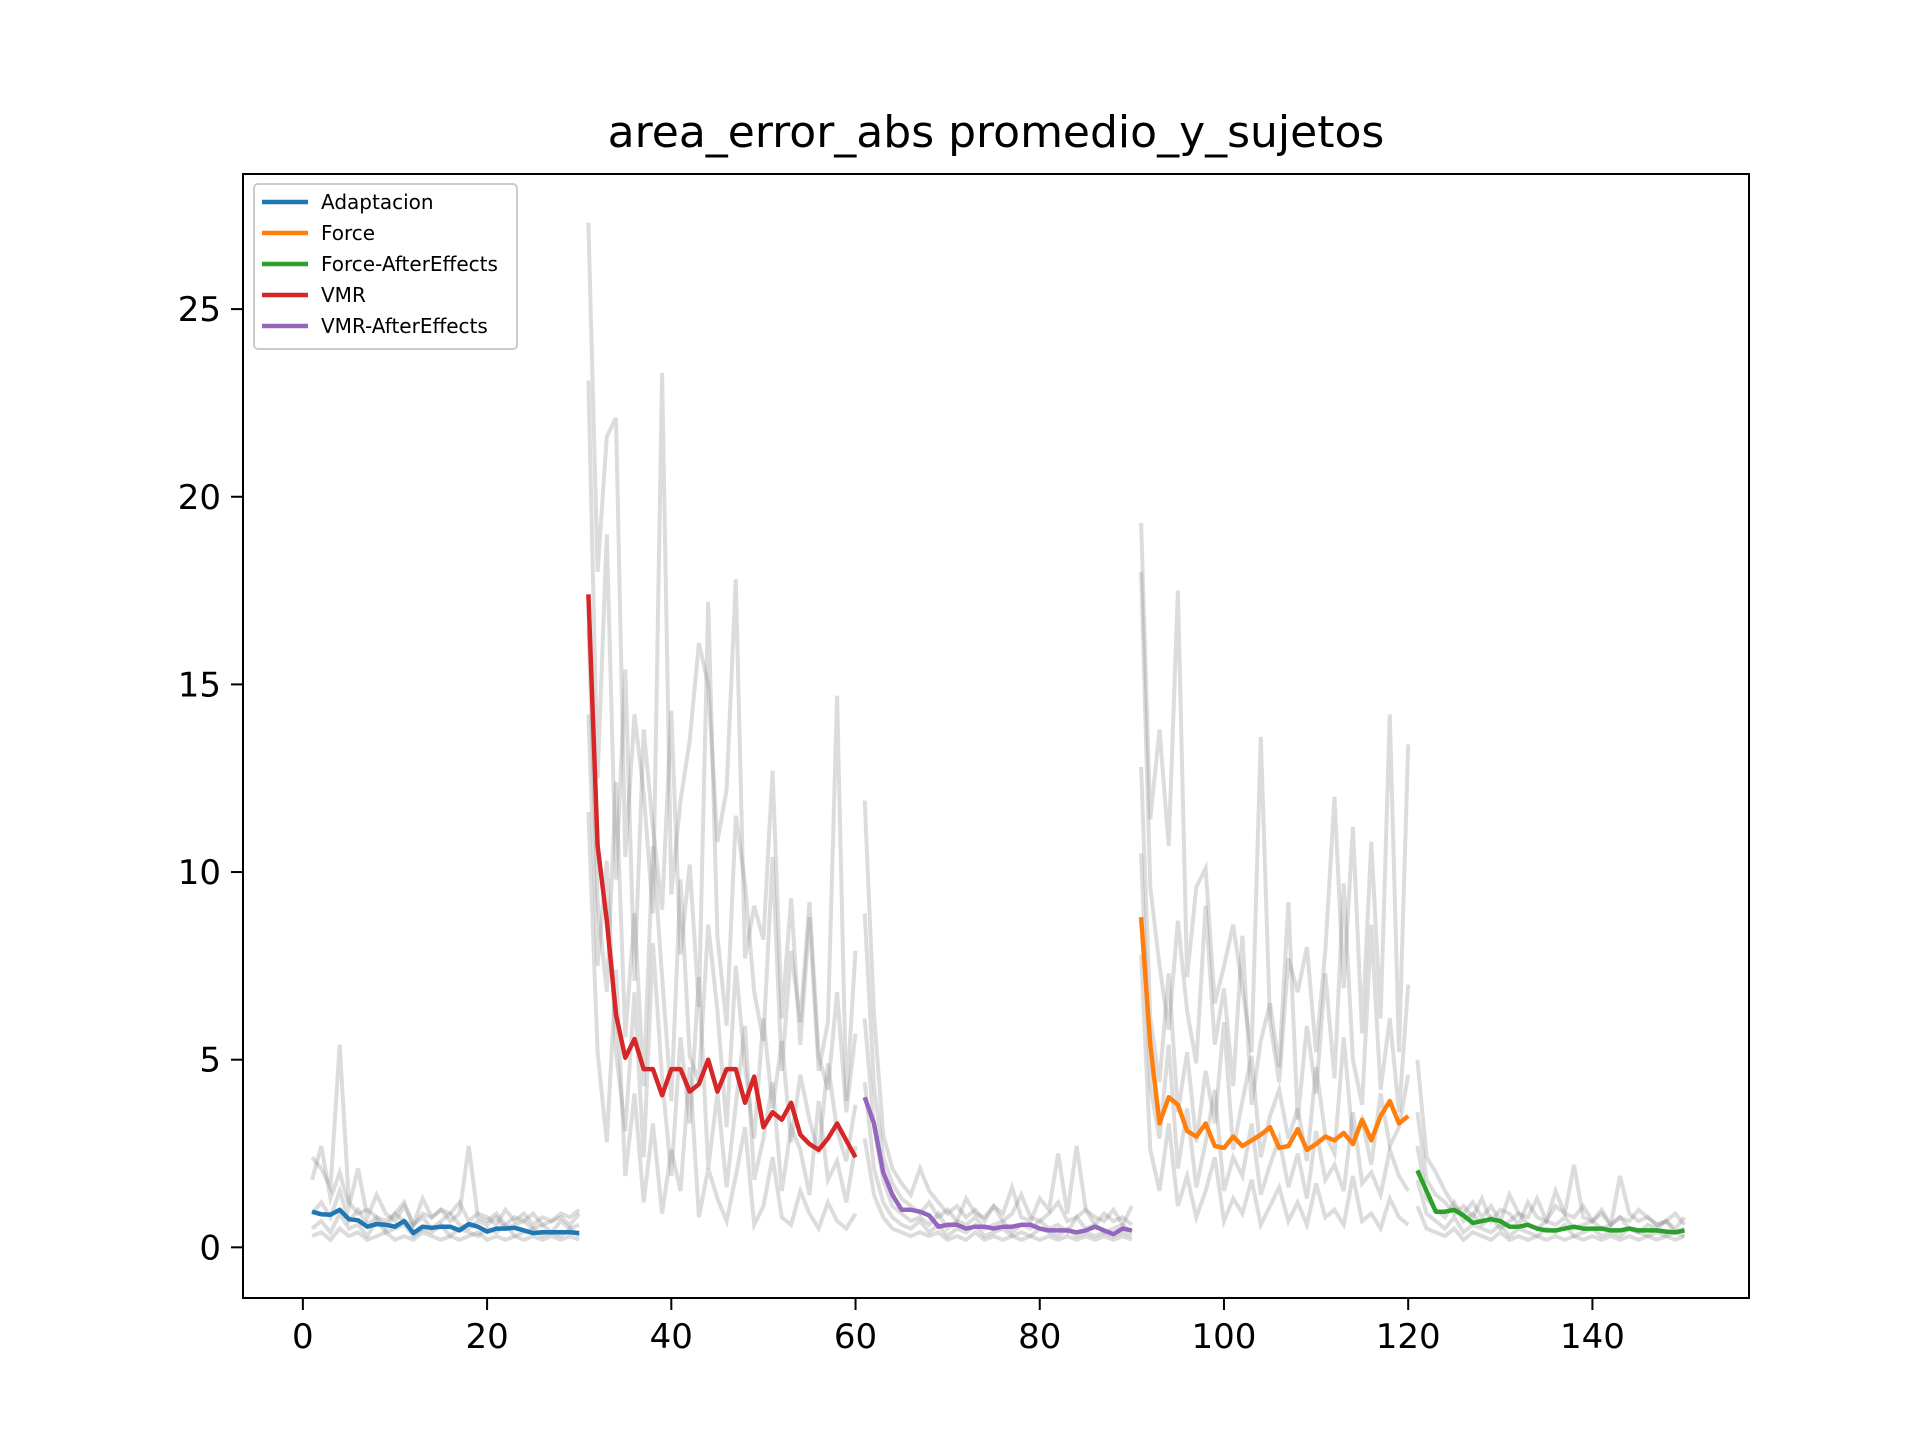  I want to click on series-line-adaptacion, so click(445, 1221).